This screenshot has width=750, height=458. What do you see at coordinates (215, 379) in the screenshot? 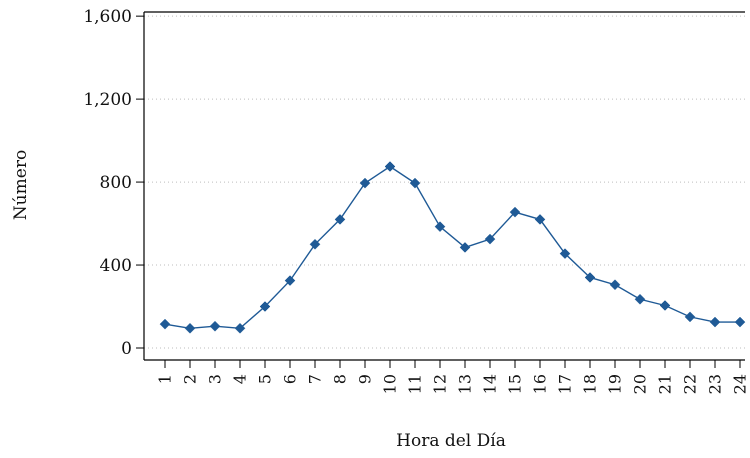
I see `x-tick-label: 3` at bounding box center [215, 379].